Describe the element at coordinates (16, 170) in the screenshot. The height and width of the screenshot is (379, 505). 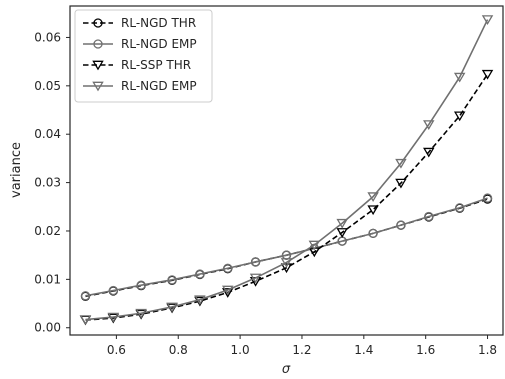
I see `y-axis-label: variance` at that location.